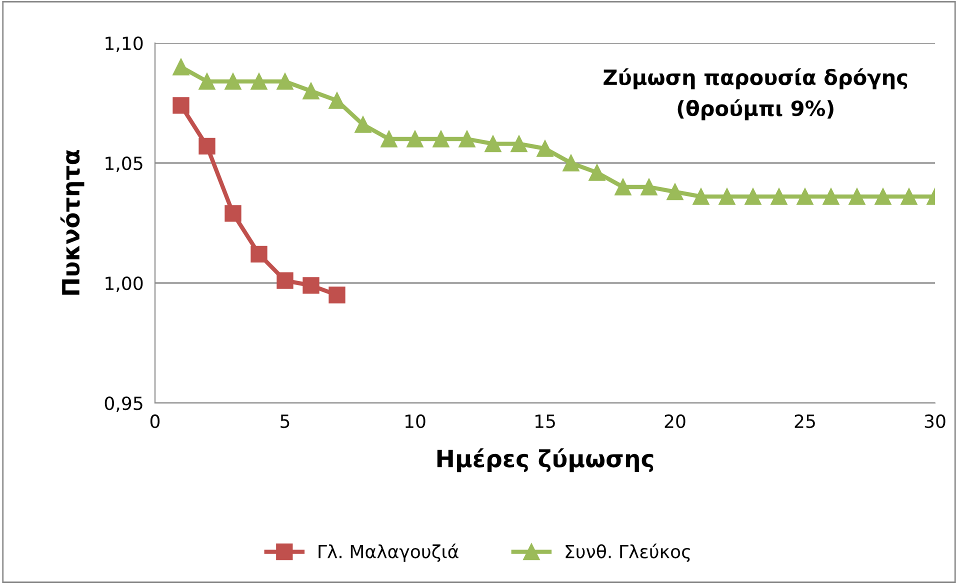 The height and width of the screenshot is (584, 958). What do you see at coordinates (155, 421) in the screenshot?
I see `x-tick-label: 0` at bounding box center [155, 421].